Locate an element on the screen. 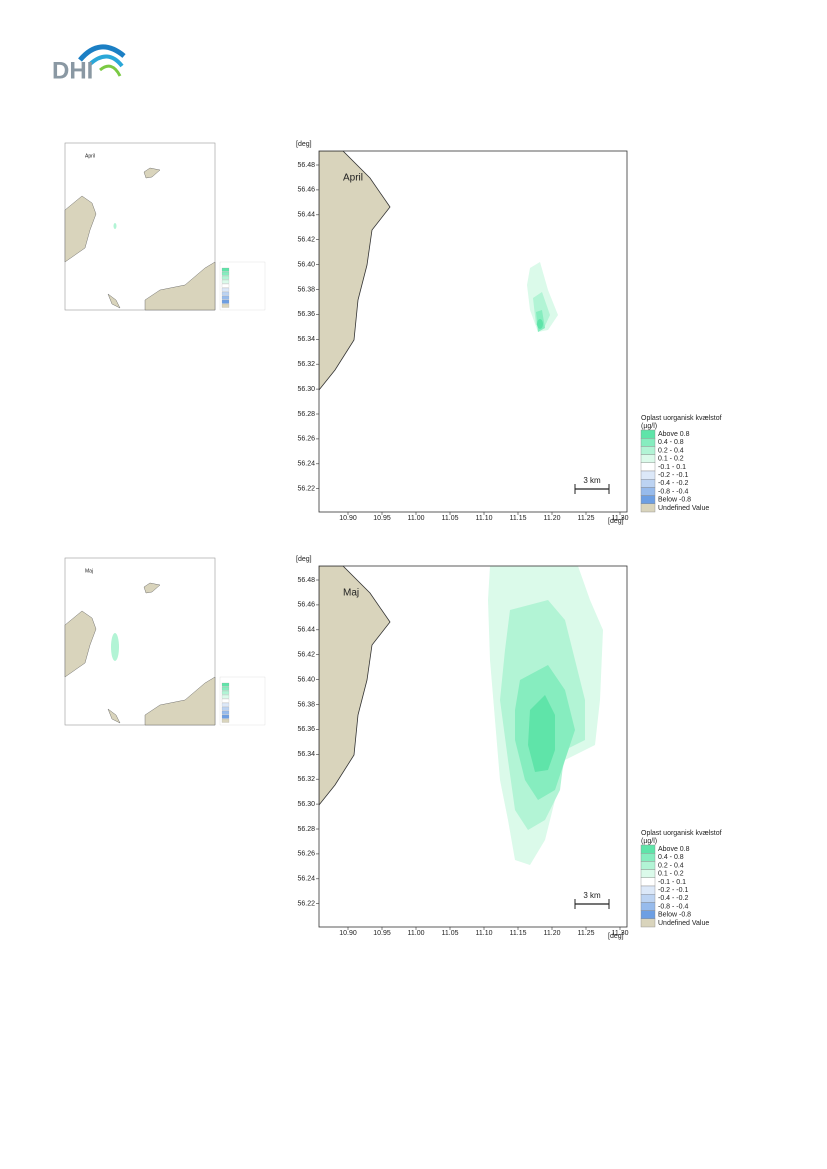 Image resolution: width=827 pixels, height=1169 pixels. y-tick-label: 56.28 is located at coordinates (306, 829).